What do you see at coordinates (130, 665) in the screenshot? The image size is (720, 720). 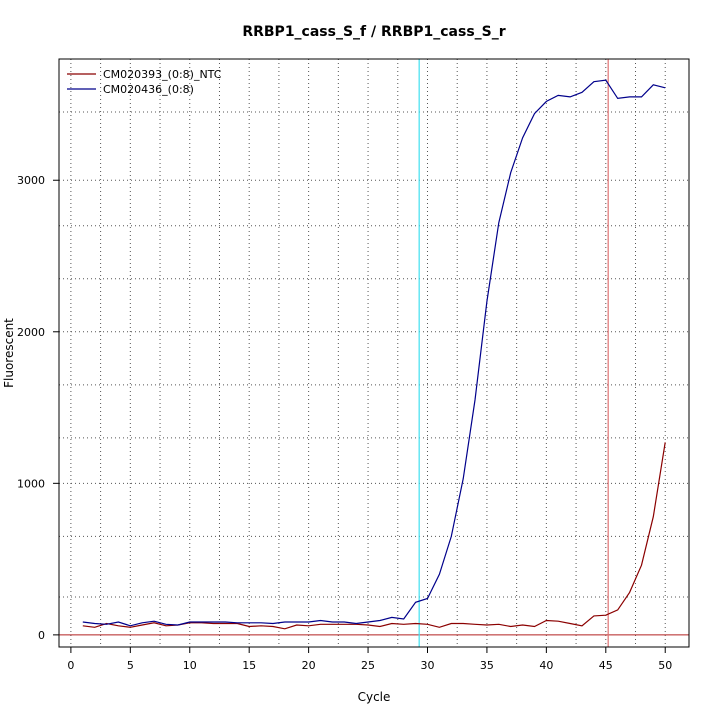 I see `x-tick-label: 5` at bounding box center [130, 665].